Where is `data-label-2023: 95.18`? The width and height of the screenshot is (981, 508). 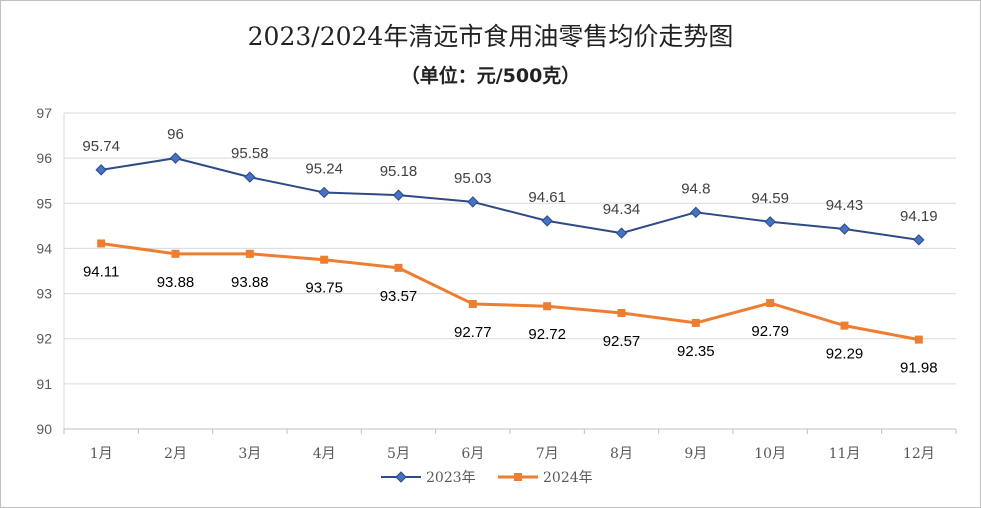 data-label-2023: 95.18 is located at coordinates (399, 171).